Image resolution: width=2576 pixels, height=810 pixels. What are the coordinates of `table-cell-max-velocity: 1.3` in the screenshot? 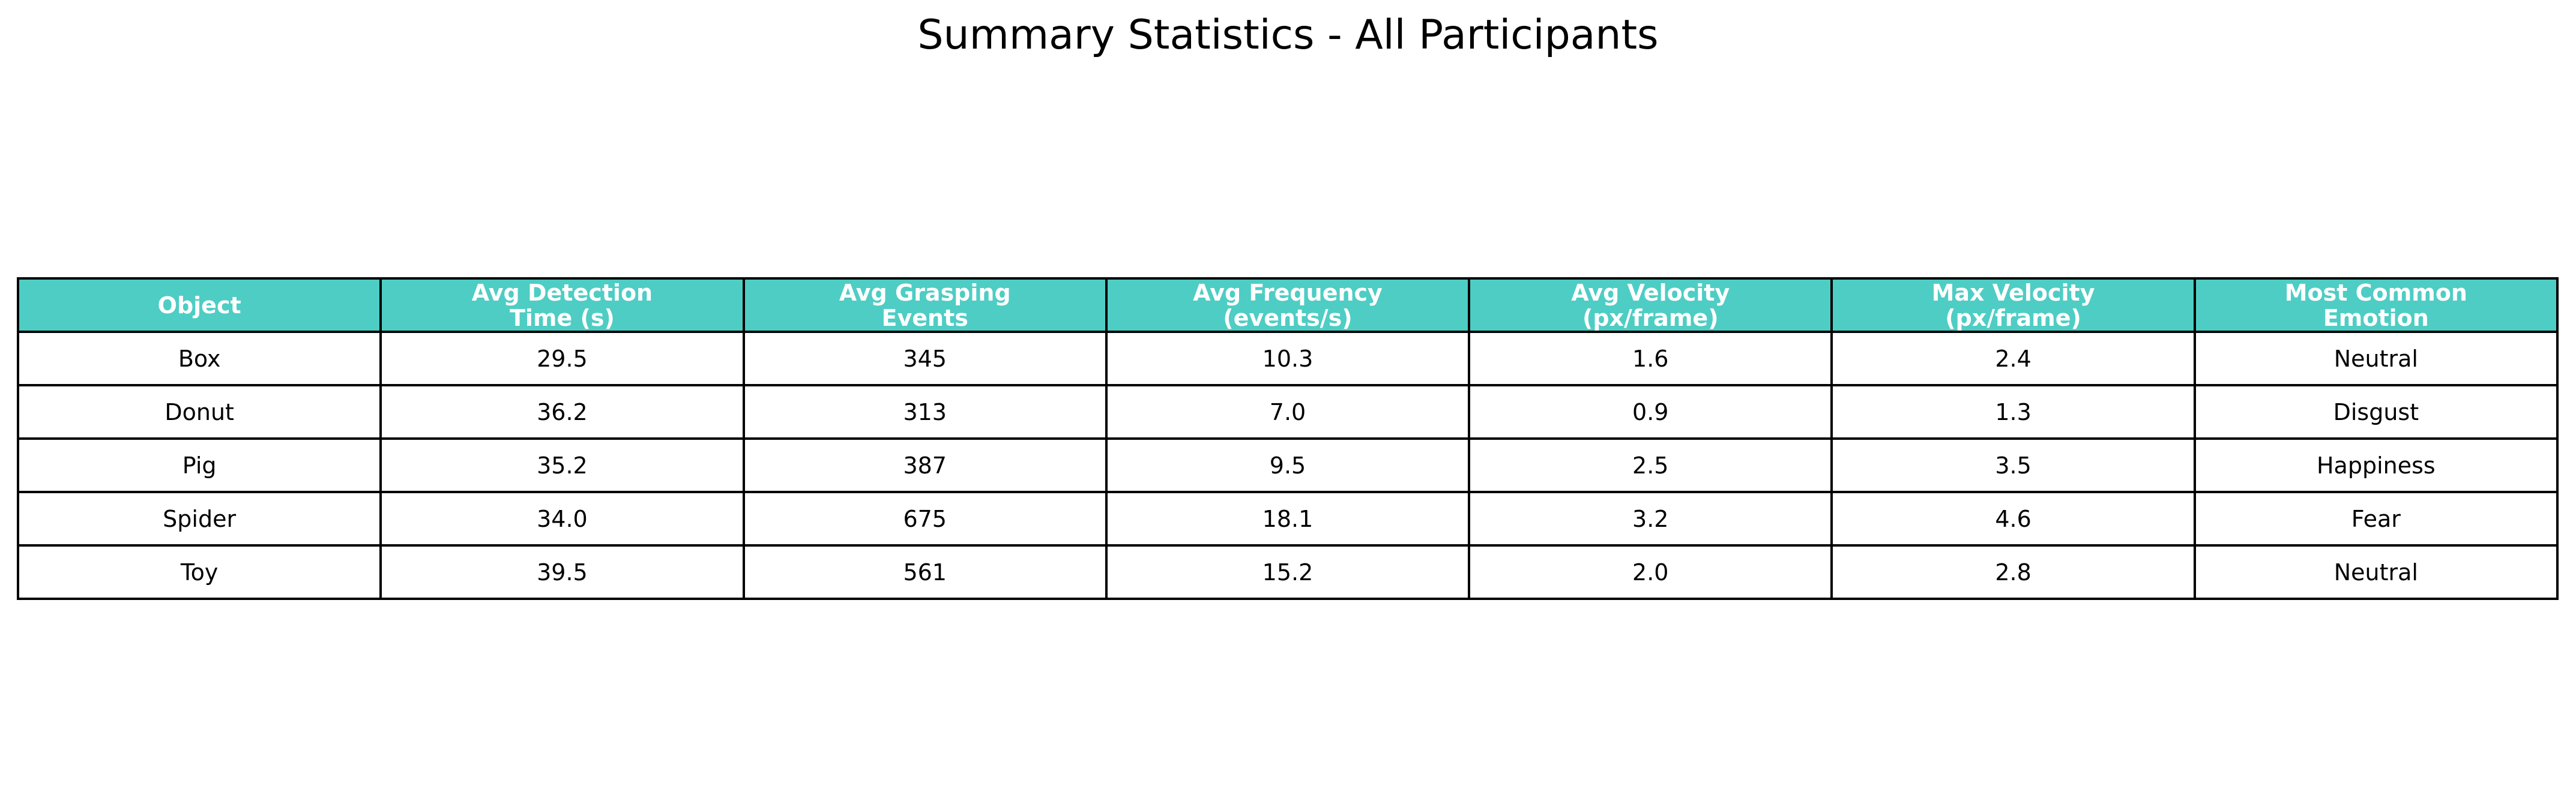 It's located at (2013, 412).